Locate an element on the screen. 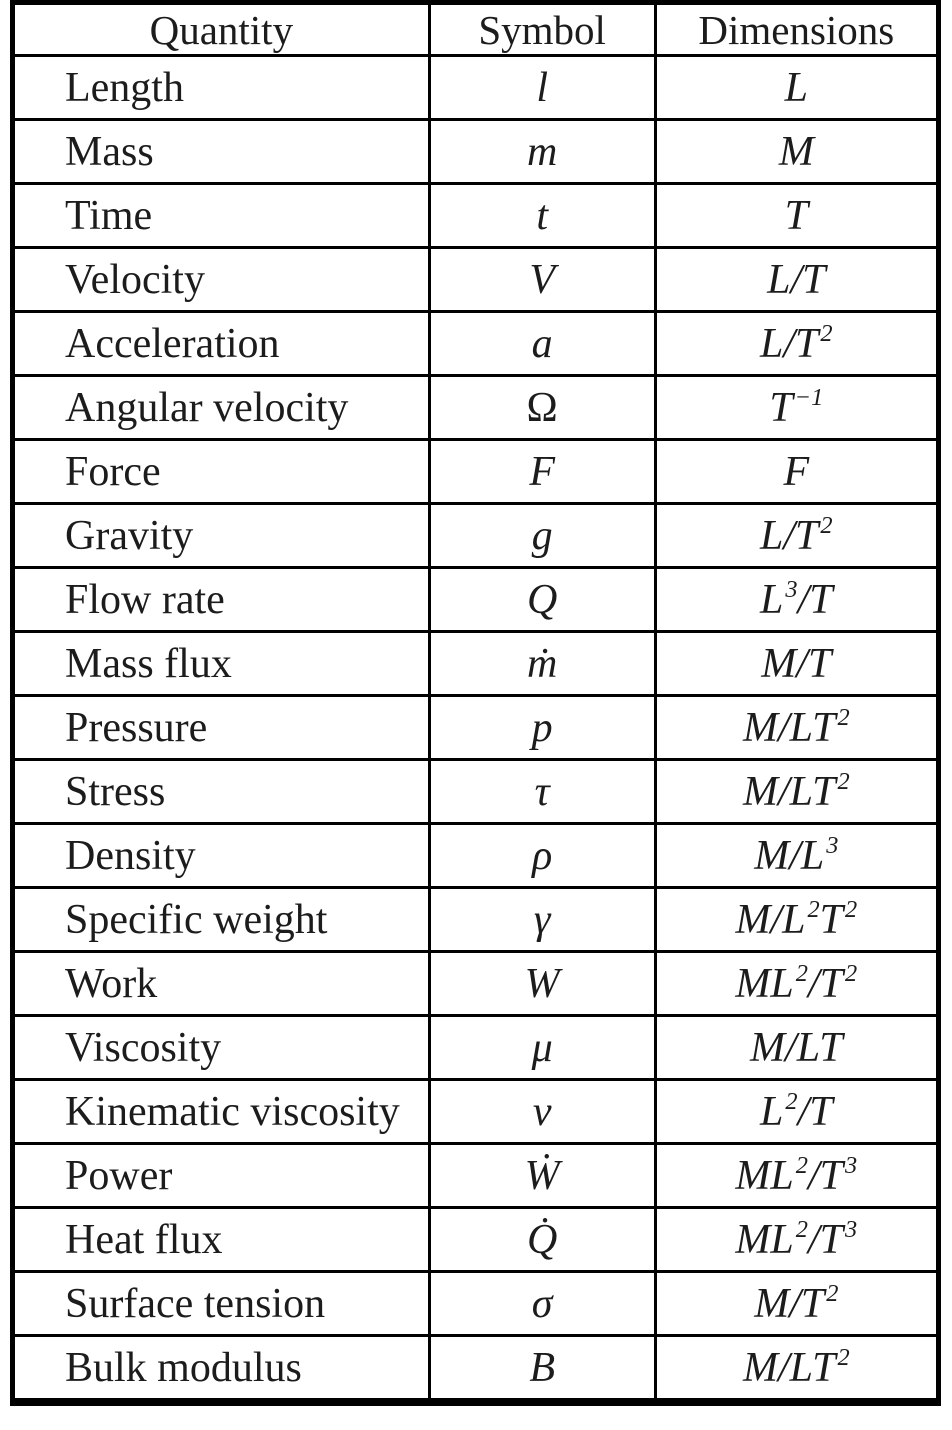  table-row: Kinematic viscosity ν L2/T is located at coordinates (476, 1111).